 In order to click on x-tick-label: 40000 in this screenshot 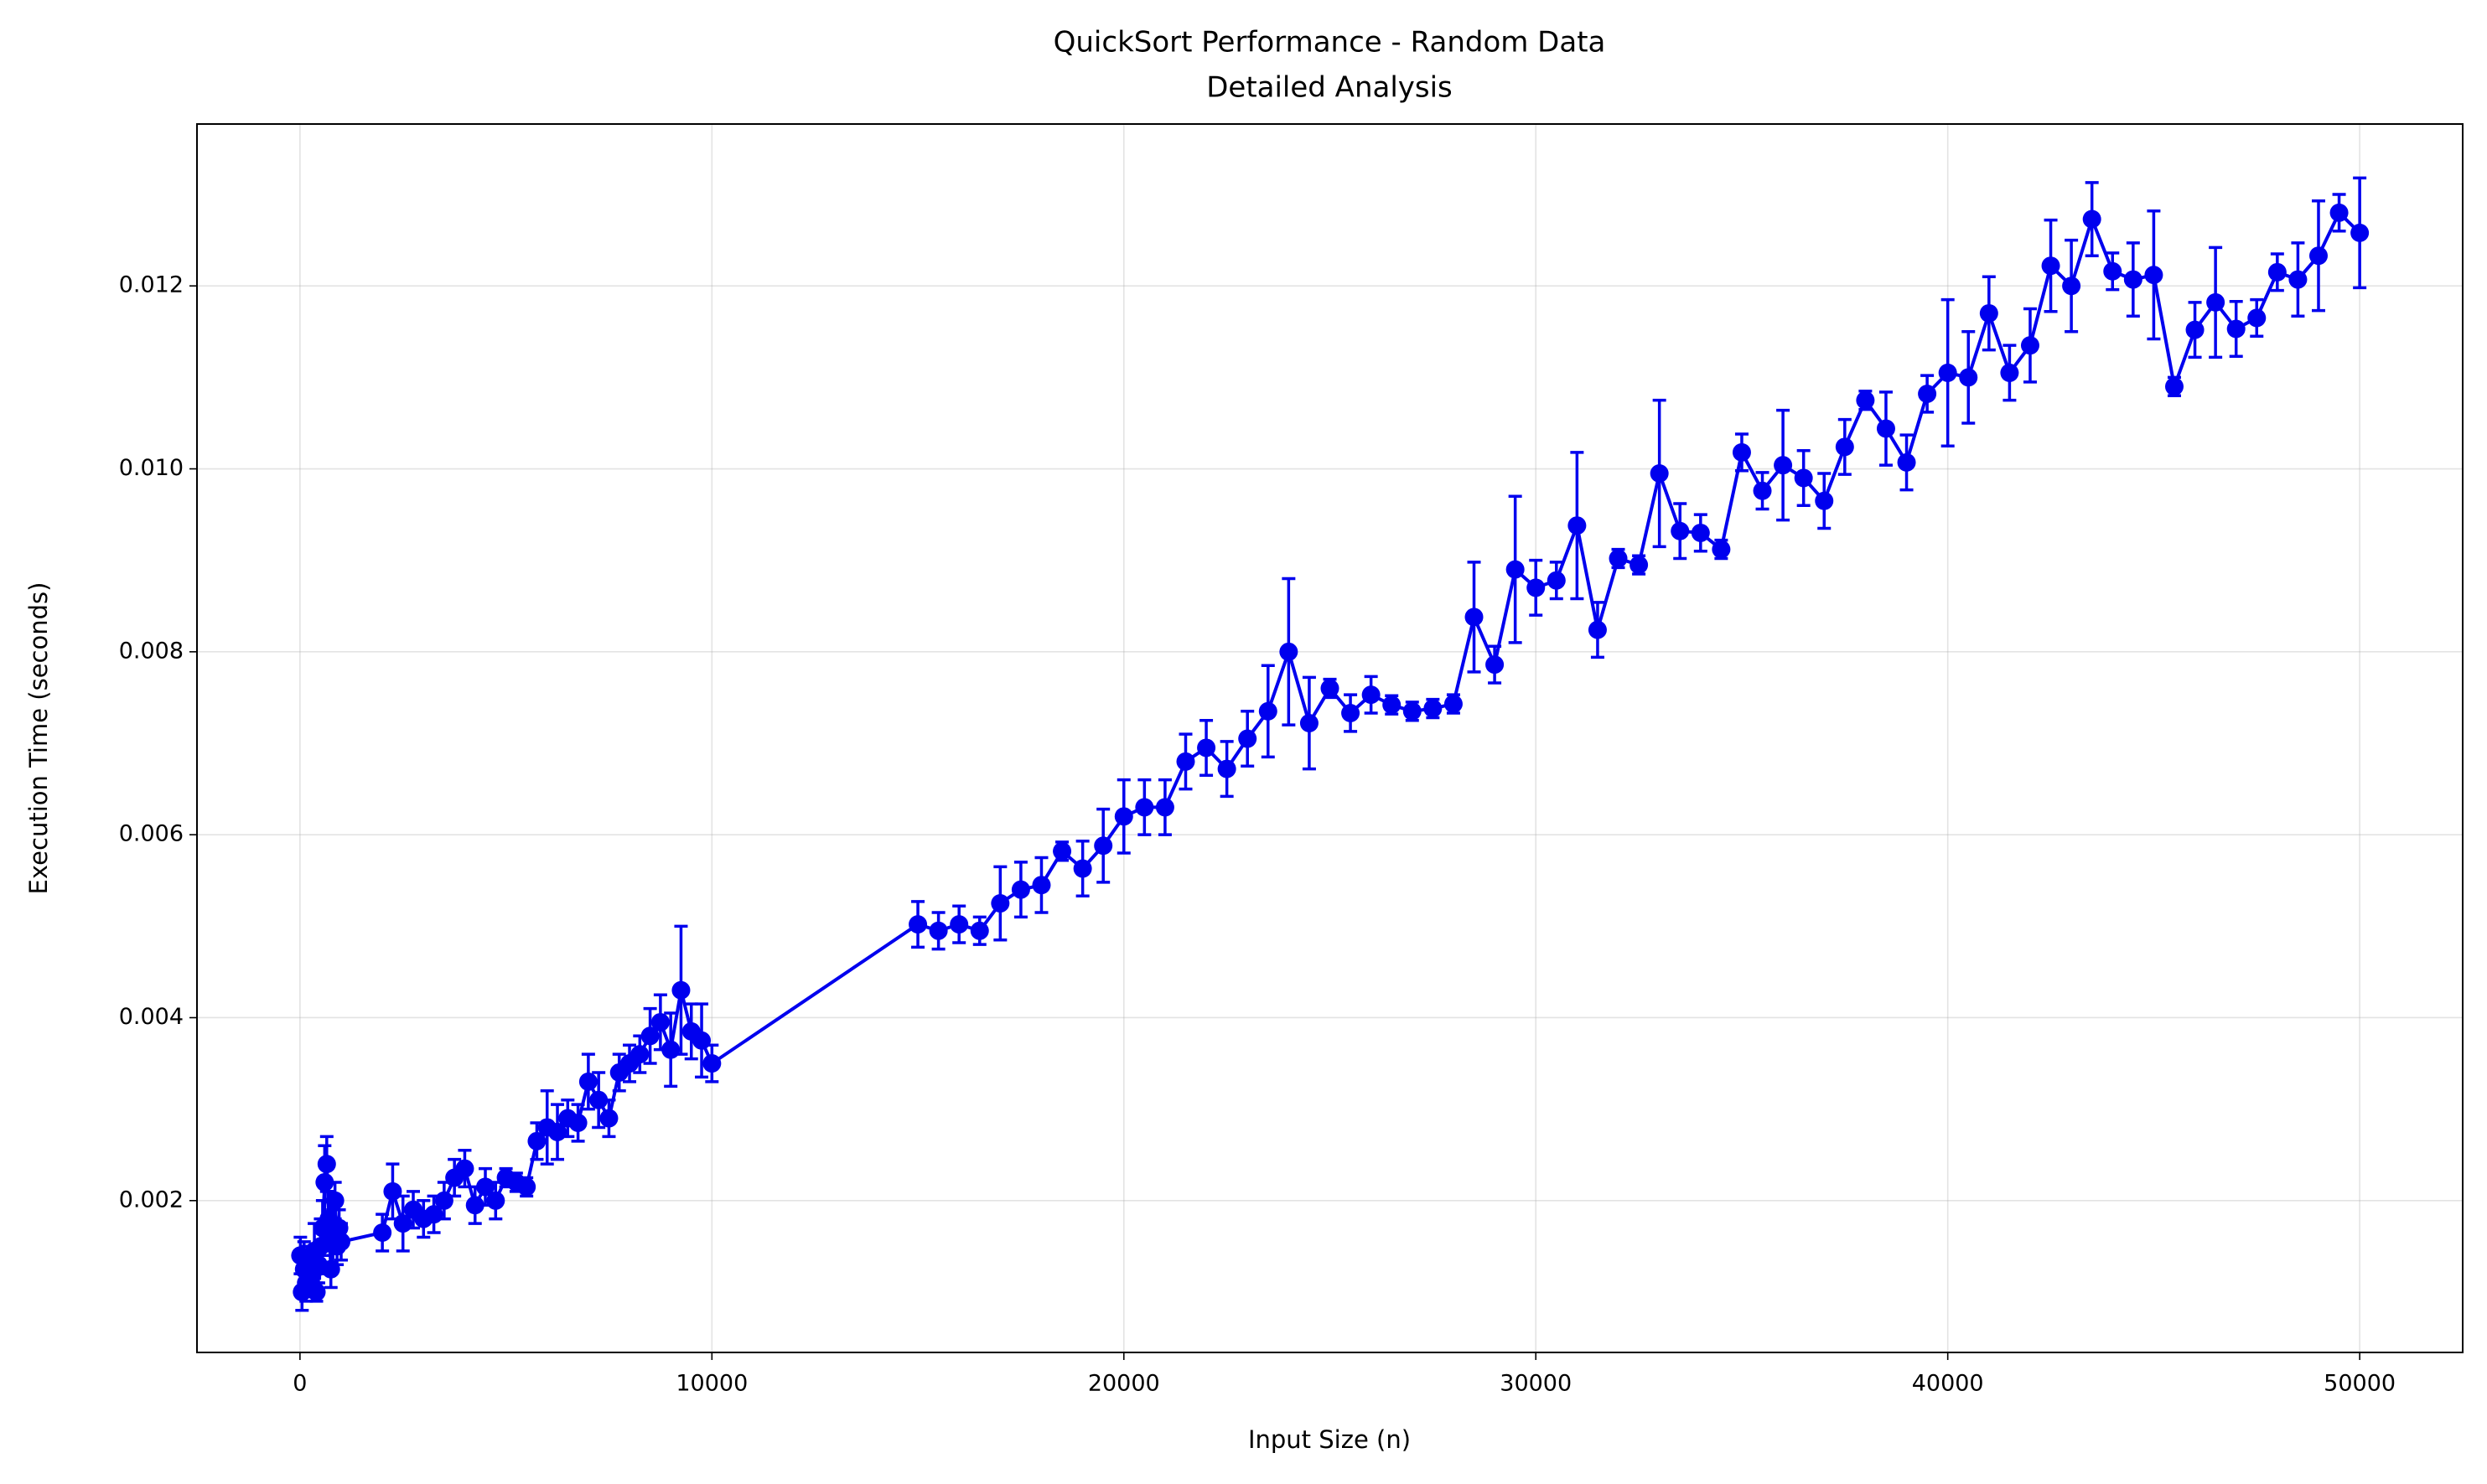, I will do `click(1948, 1384)`.